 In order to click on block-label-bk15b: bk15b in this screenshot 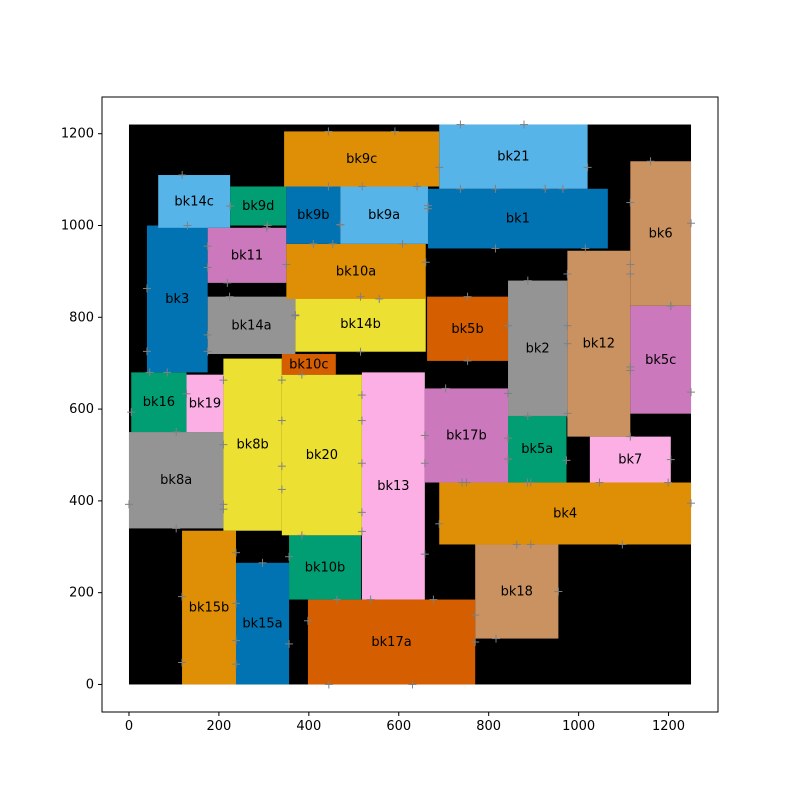, I will do `click(209, 608)`.